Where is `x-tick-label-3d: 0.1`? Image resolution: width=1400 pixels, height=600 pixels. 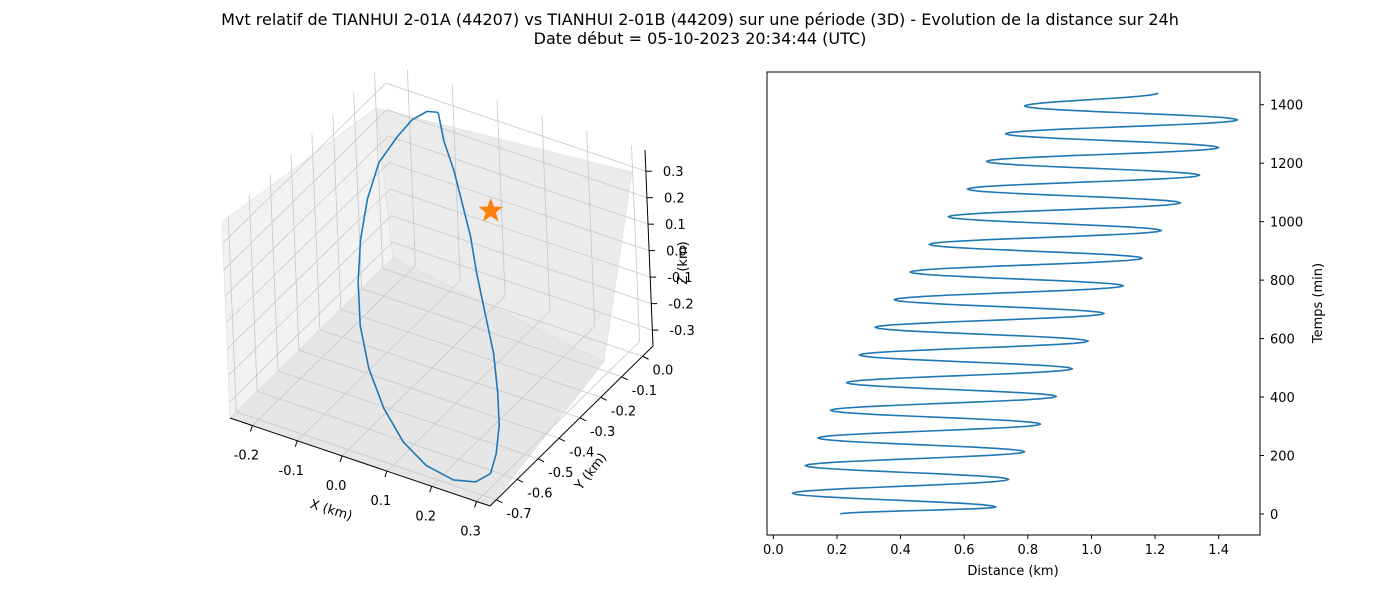
x-tick-label-3d: 0.1 is located at coordinates (381, 501).